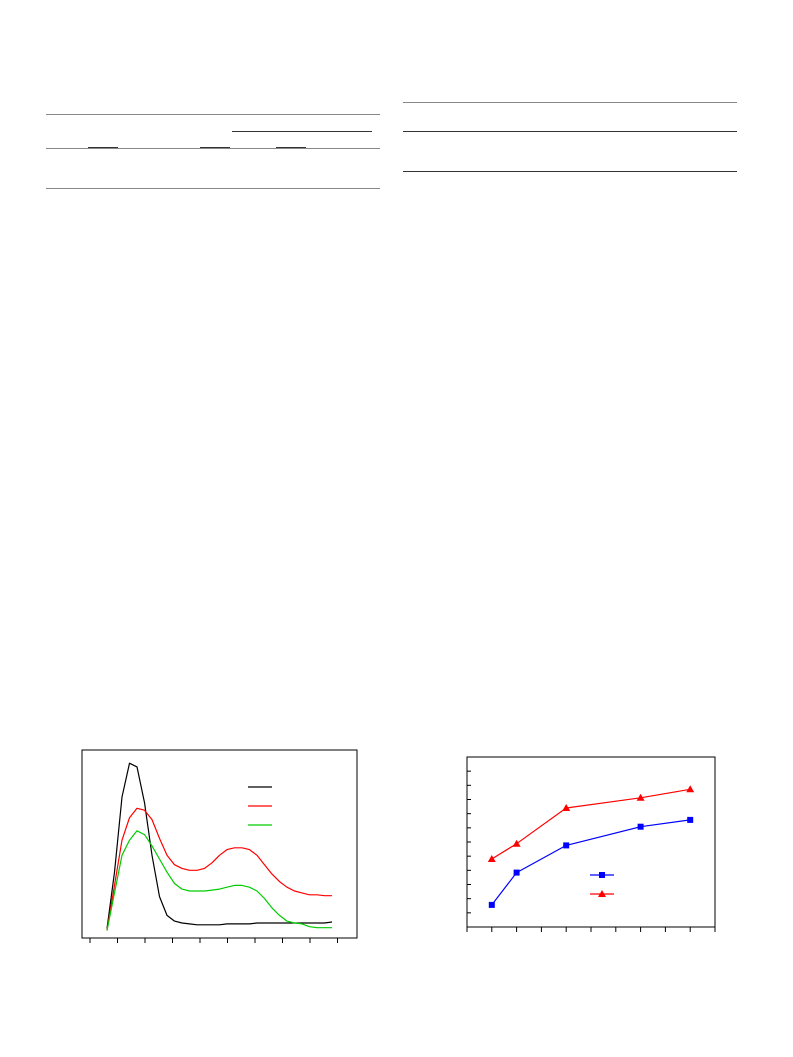 This screenshot has width=793, height=1057. Describe the element at coordinates (302, 131) in the screenshot. I see `left-table-group-rule` at that location.